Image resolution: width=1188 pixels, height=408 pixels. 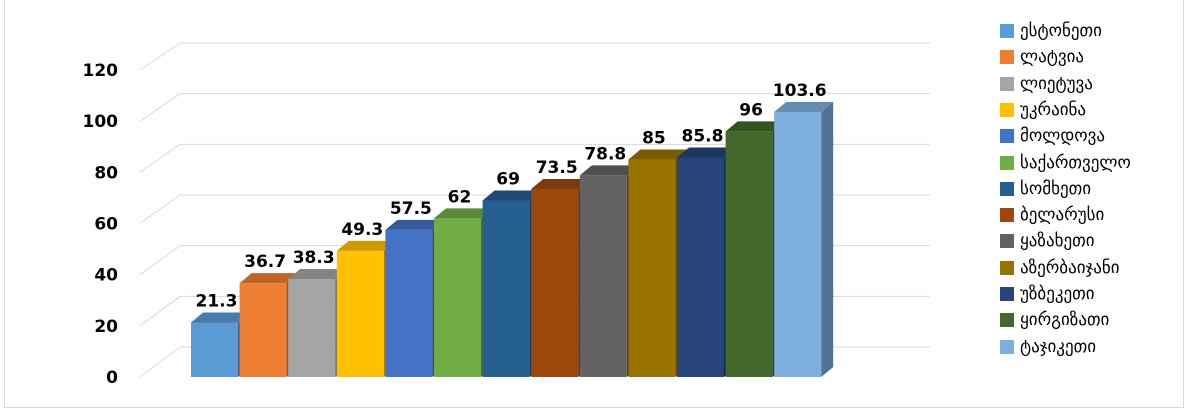 I want to click on data-label: 85.8, so click(x=703, y=136).